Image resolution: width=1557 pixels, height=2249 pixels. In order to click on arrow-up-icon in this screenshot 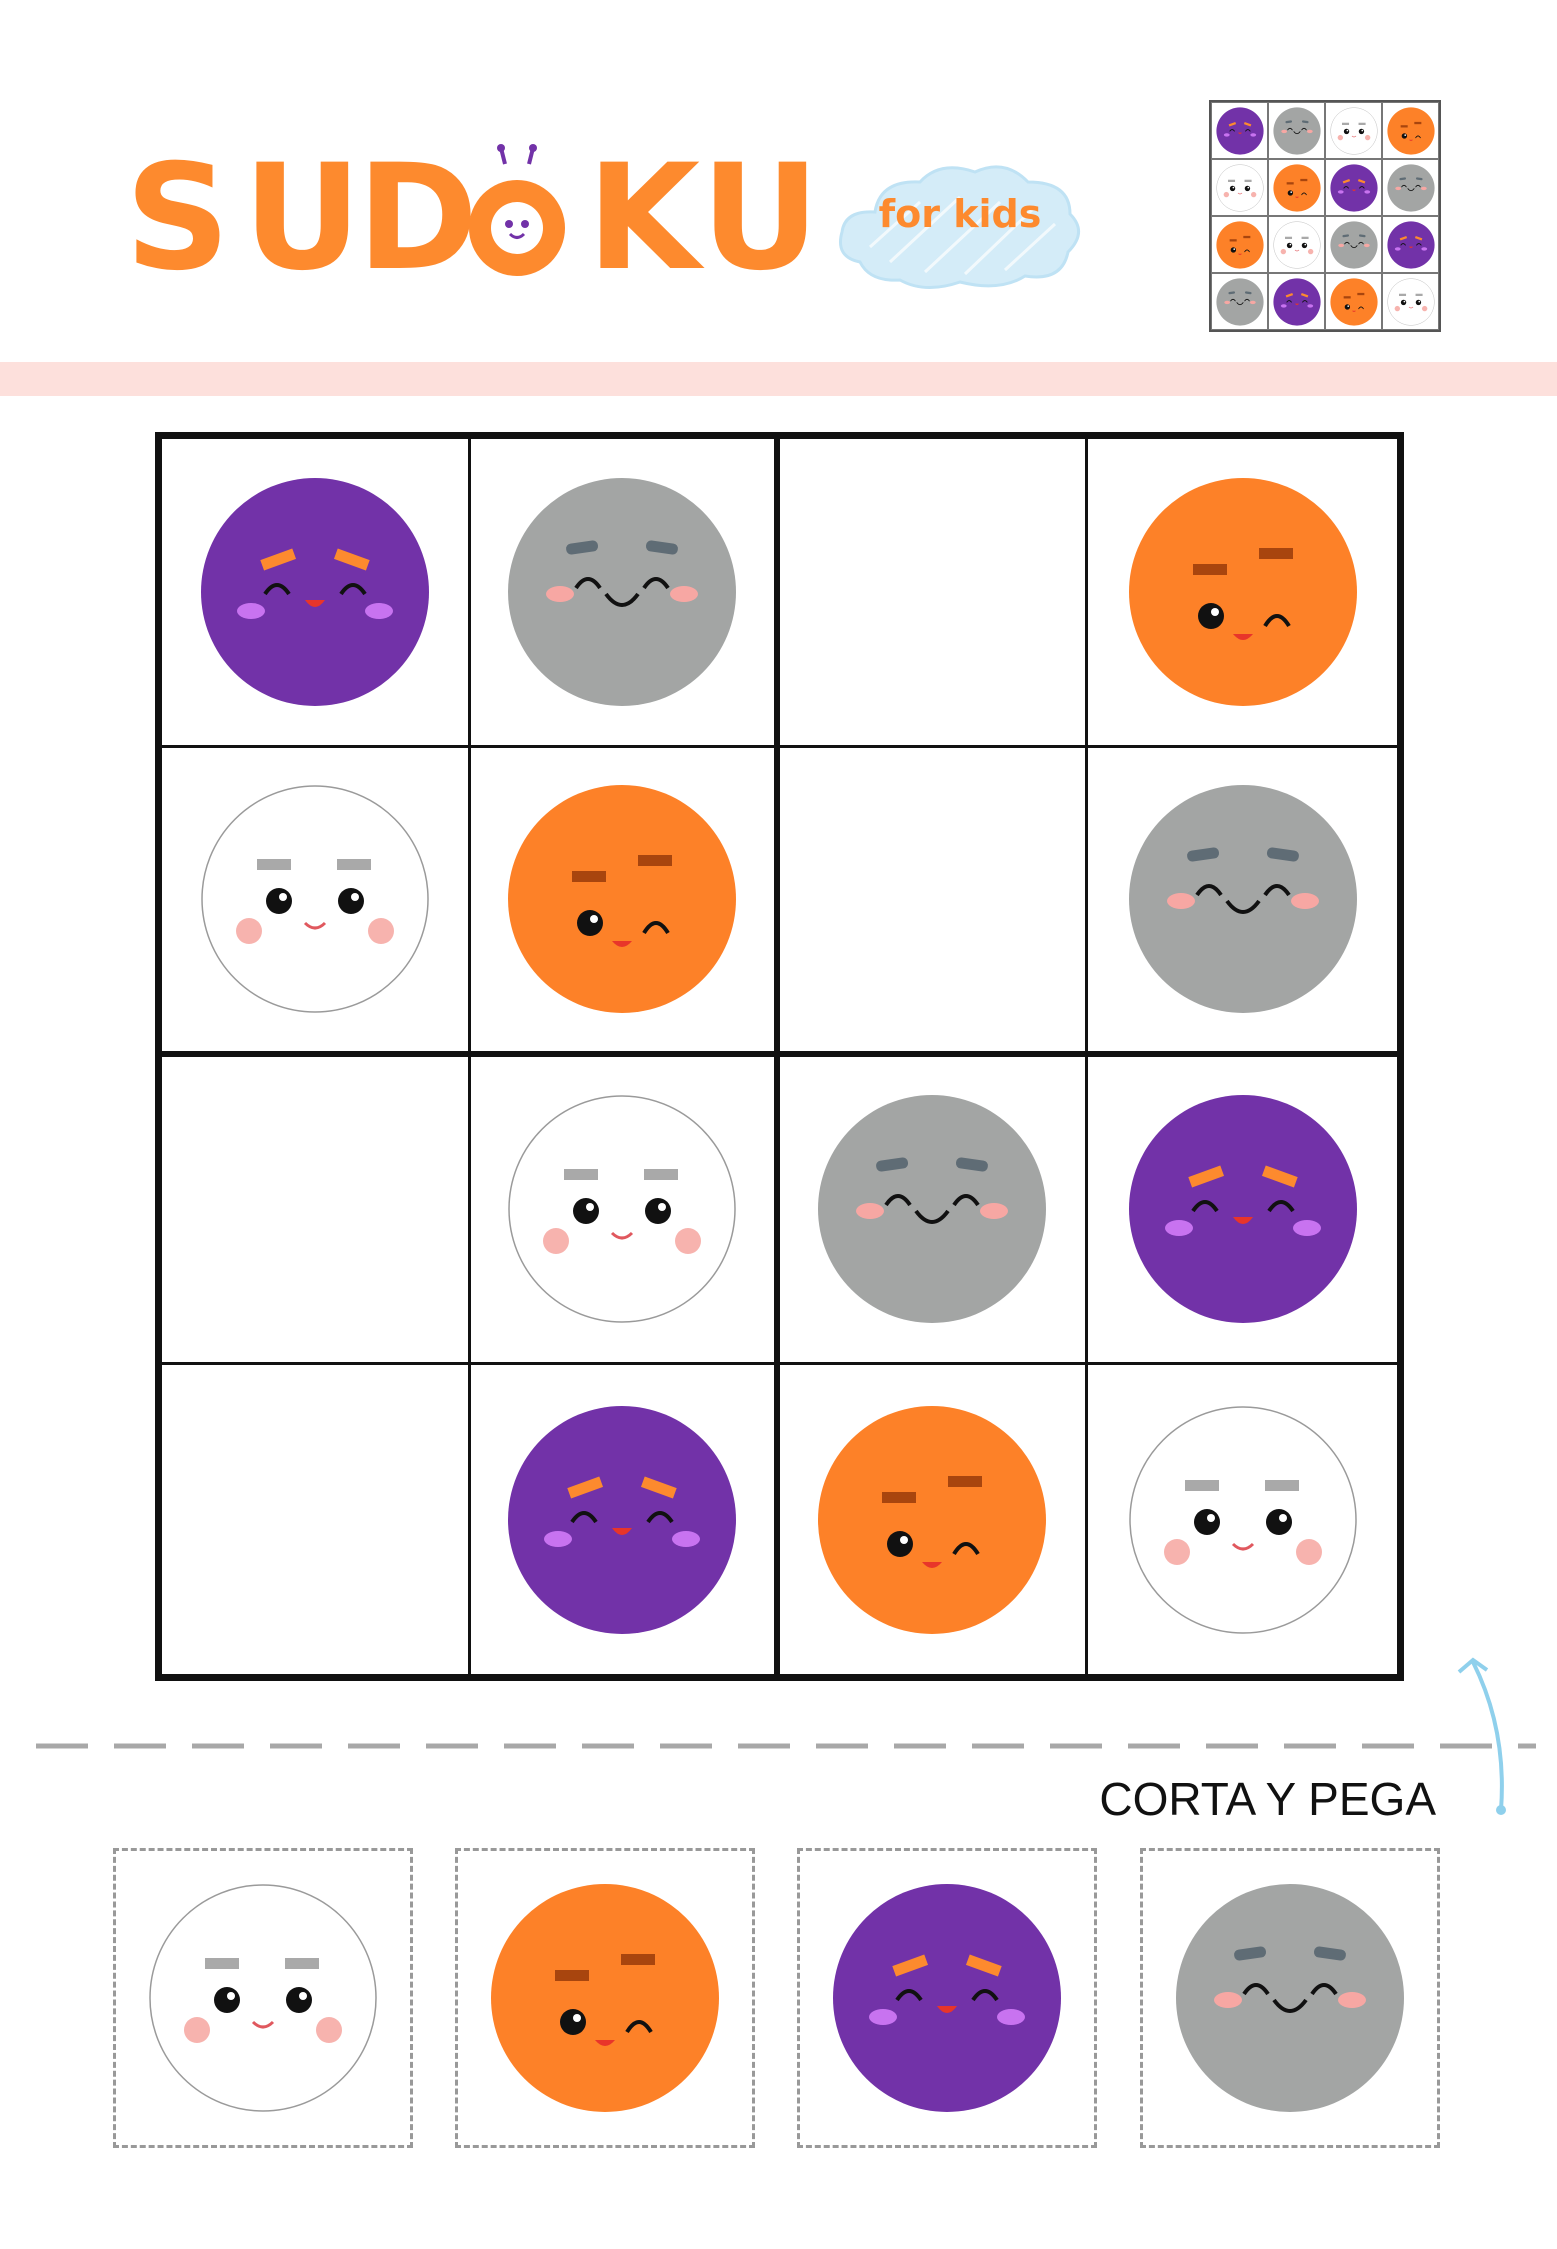, I will do `click(1481, 1736)`.